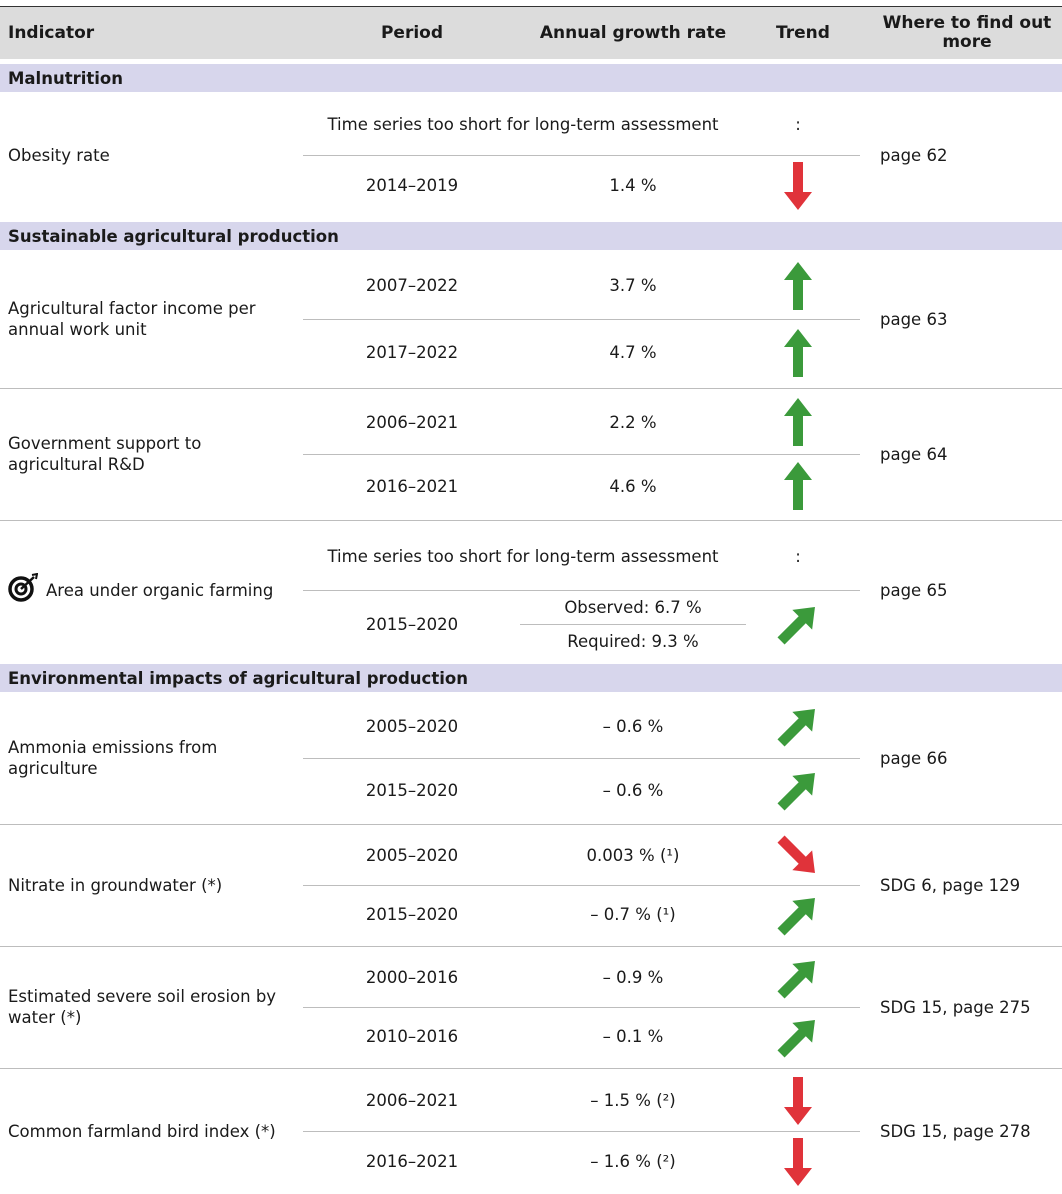 This screenshot has height=1194, width=1062. Describe the element at coordinates (59, 155) in the screenshot. I see `indicator-text: Obesity rate` at that location.